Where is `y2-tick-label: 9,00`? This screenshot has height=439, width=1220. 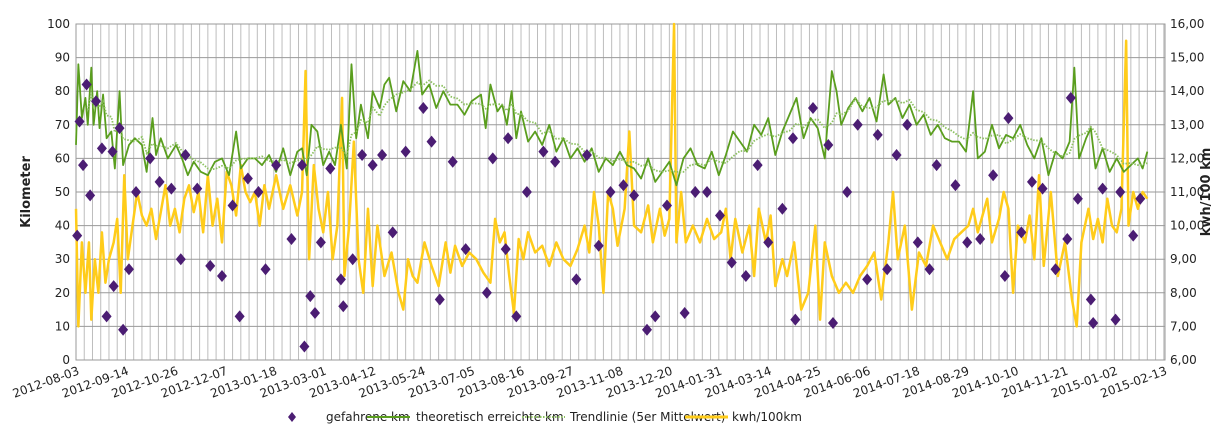
y2-tick-label: 9,00 is located at coordinates (1183, 259).